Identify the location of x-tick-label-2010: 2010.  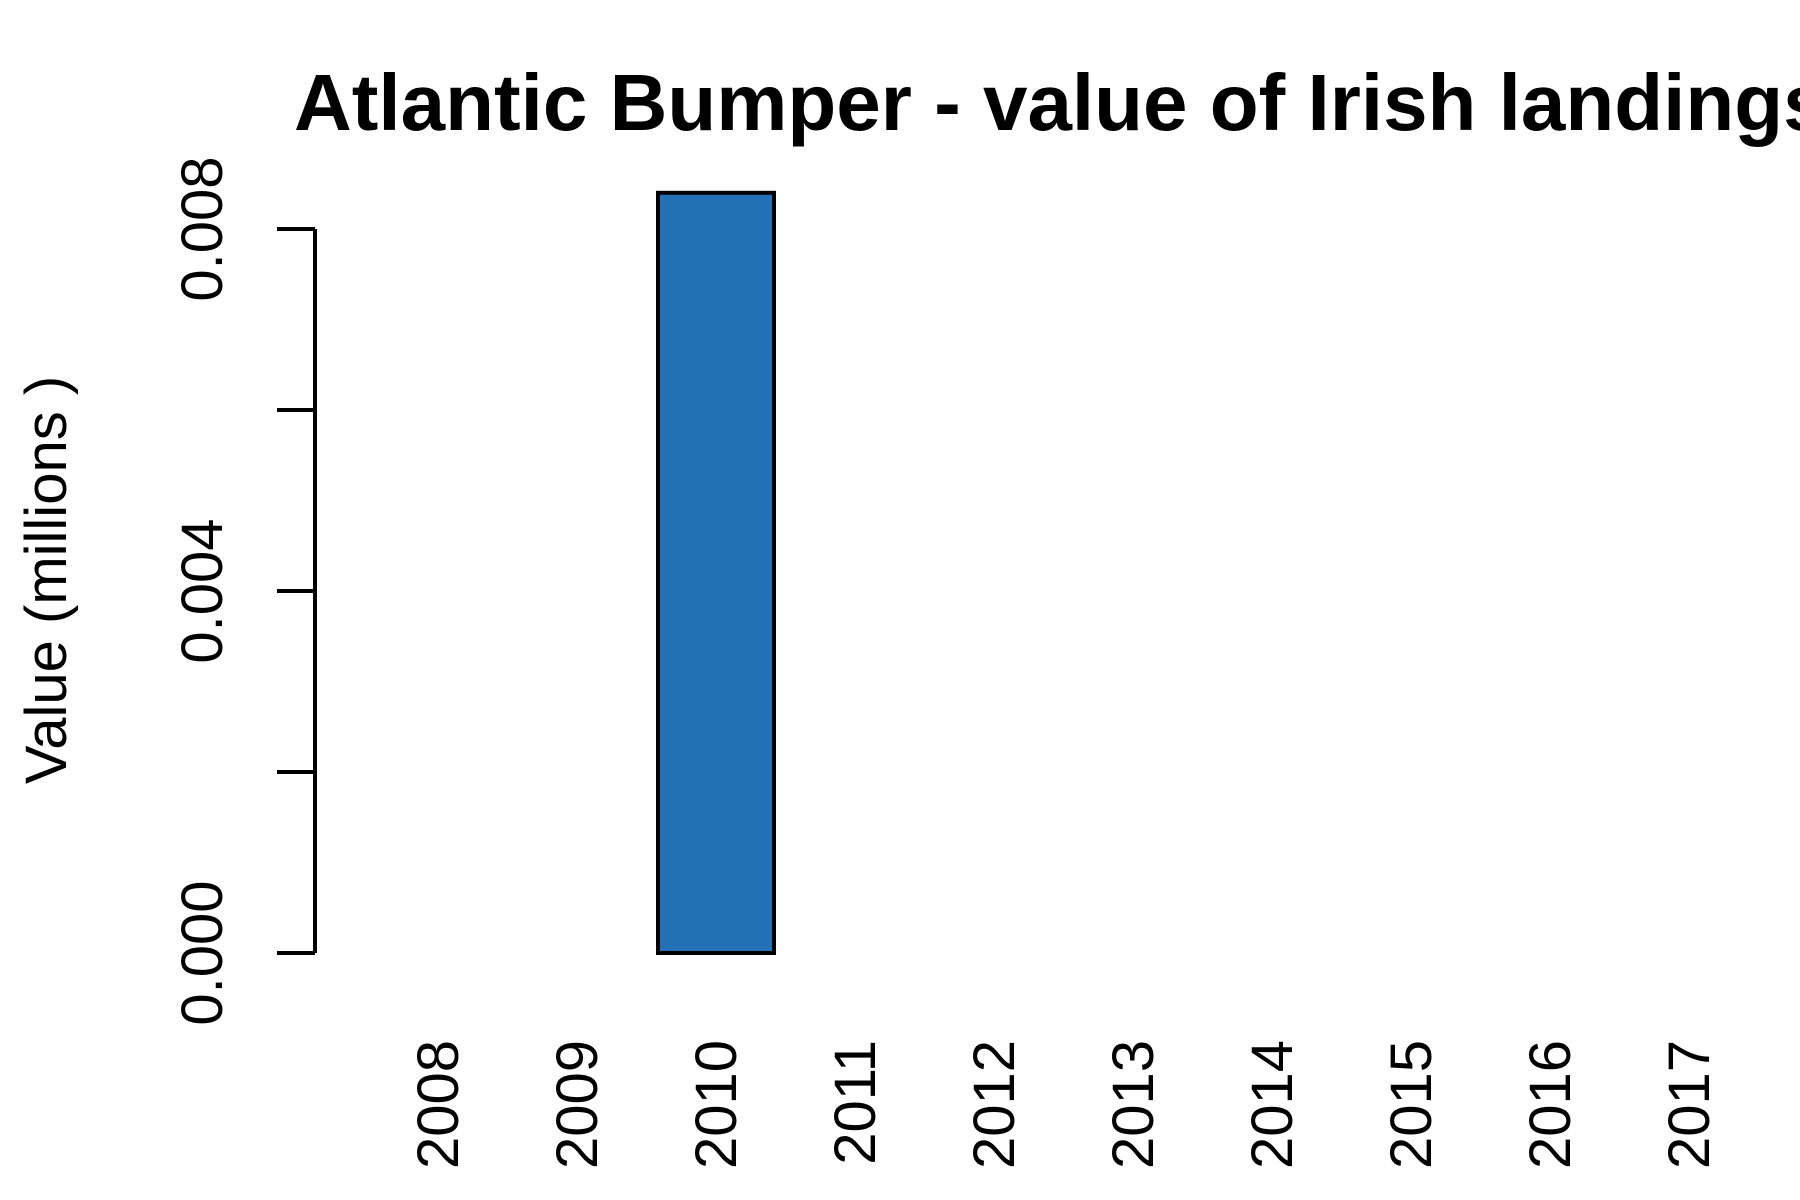
(716, 1104).